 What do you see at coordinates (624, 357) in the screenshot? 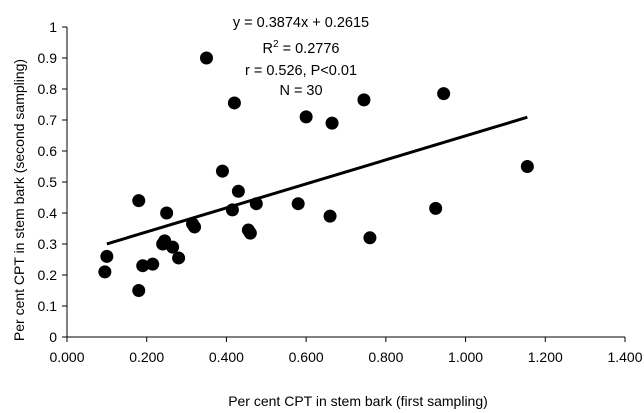
I see `x-tick-label: 1.400` at bounding box center [624, 357].